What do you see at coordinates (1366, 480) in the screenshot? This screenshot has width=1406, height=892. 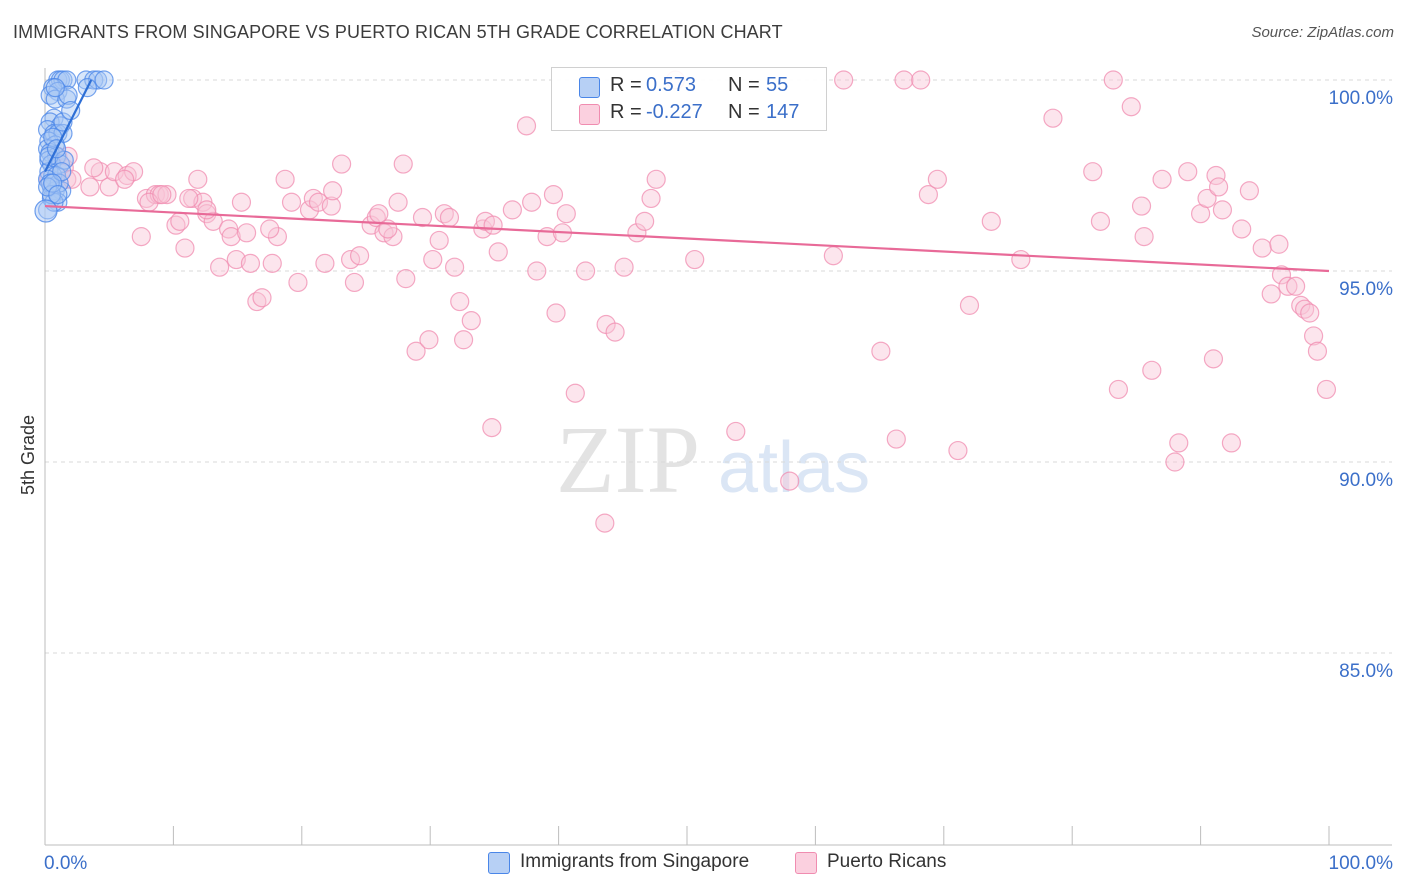 I see `y-tick-label: 90.0%` at bounding box center [1366, 480].